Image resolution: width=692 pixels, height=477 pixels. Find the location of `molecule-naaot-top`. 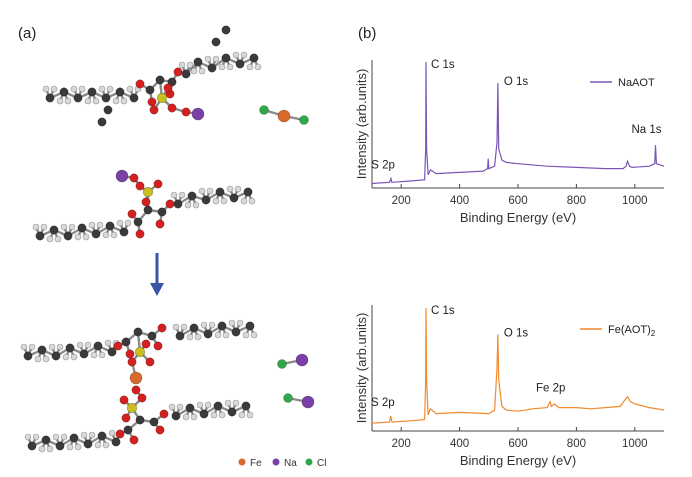

molecule-naaot-top is located at coordinates (152, 76).